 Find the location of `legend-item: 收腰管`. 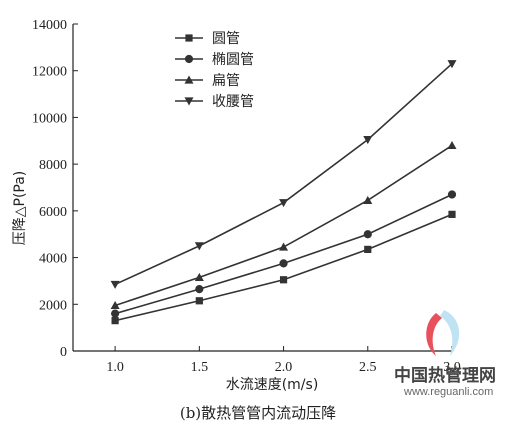

legend-item: 收腰管 is located at coordinates (214, 102).